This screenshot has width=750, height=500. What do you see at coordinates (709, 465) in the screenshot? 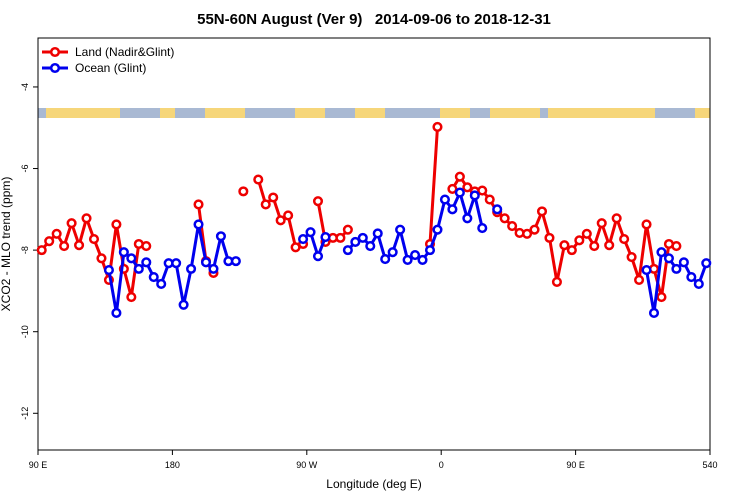
I see `x-tick-label: 540` at bounding box center [709, 465].